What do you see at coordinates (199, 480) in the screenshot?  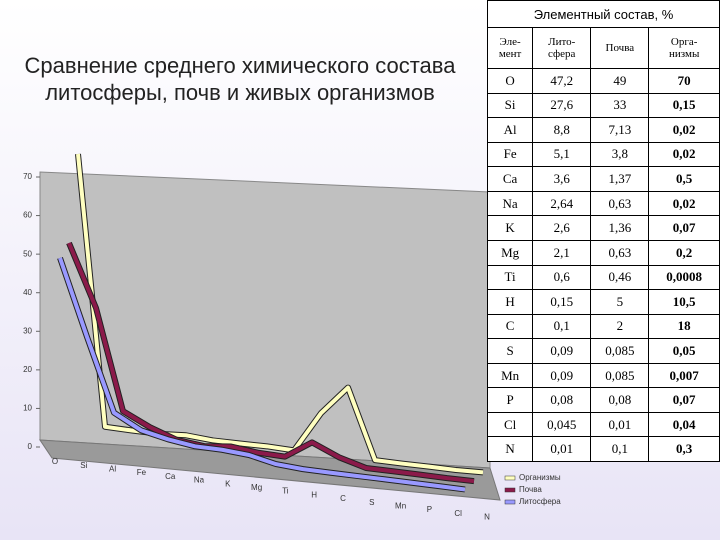 I see `x-tick-label: Na` at bounding box center [199, 480].